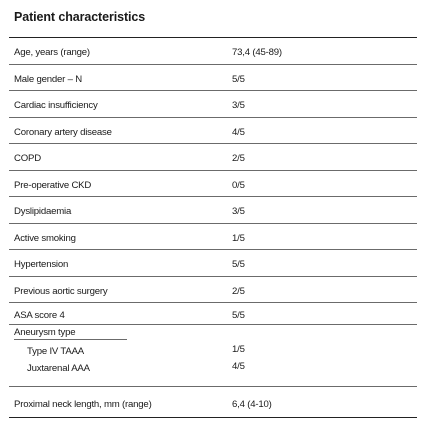 Image resolution: width=429 pixels, height=434 pixels. I want to click on aneurysm-subtype-label: Juxtarenal AAA, so click(58, 368).